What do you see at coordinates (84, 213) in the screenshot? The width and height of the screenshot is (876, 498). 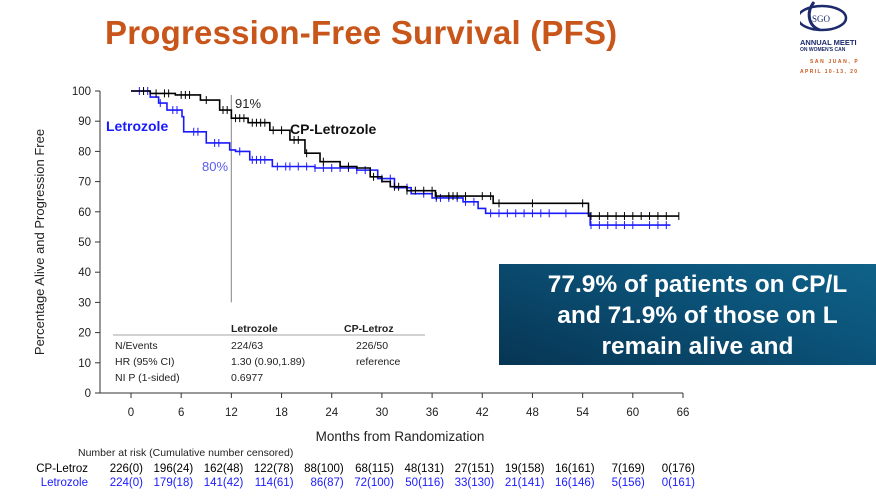 I see `y-tick-label: 60` at bounding box center [84, 213].